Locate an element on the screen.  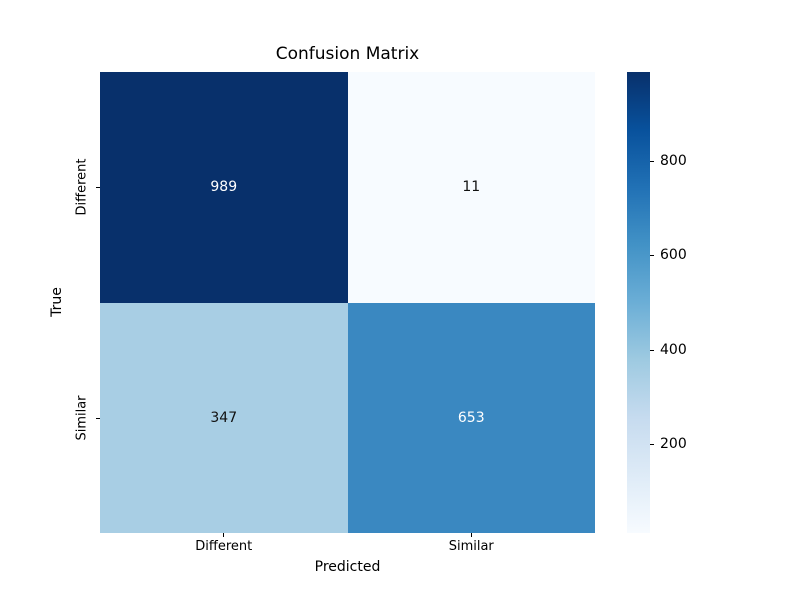
y-tick-label: Different is located at coordinates (82, 187).